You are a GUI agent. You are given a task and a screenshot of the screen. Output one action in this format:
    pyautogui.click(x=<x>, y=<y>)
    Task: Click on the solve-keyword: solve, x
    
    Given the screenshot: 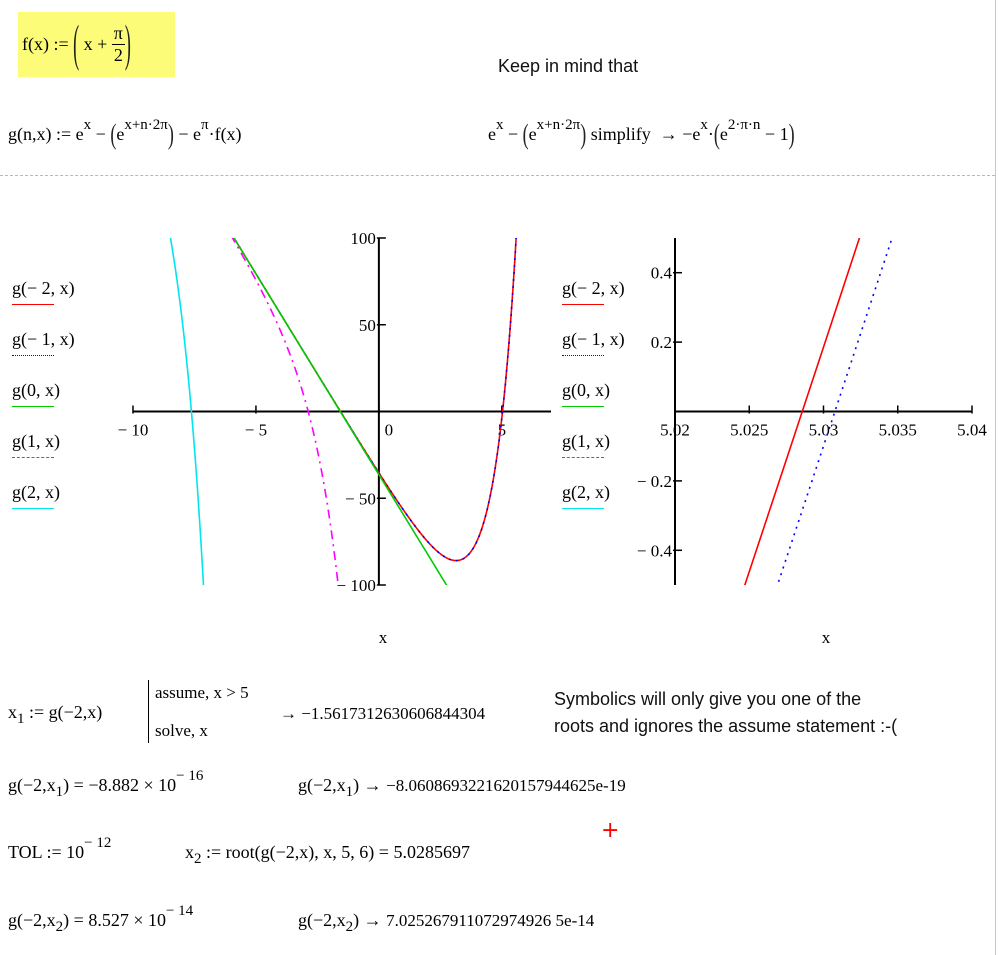 What is the action you would take?
    pyautogui.click(x=181, y=730)
    